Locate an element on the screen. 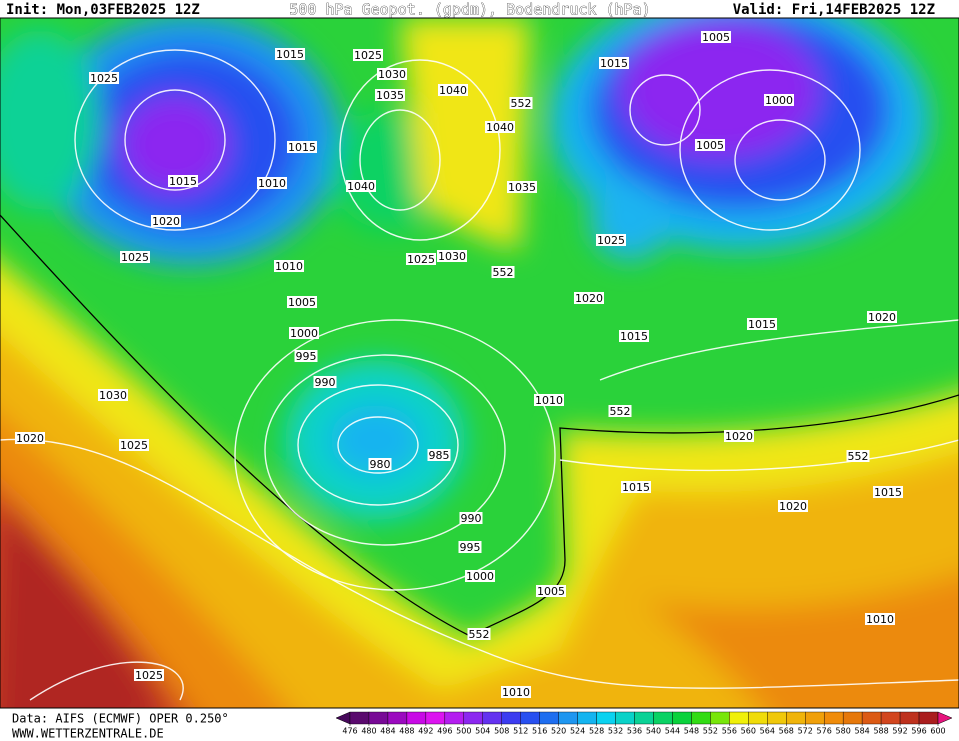 This screenshot has width=959, height=741. colorbar-tick-label: 524 is located at coordinates (577, 731).